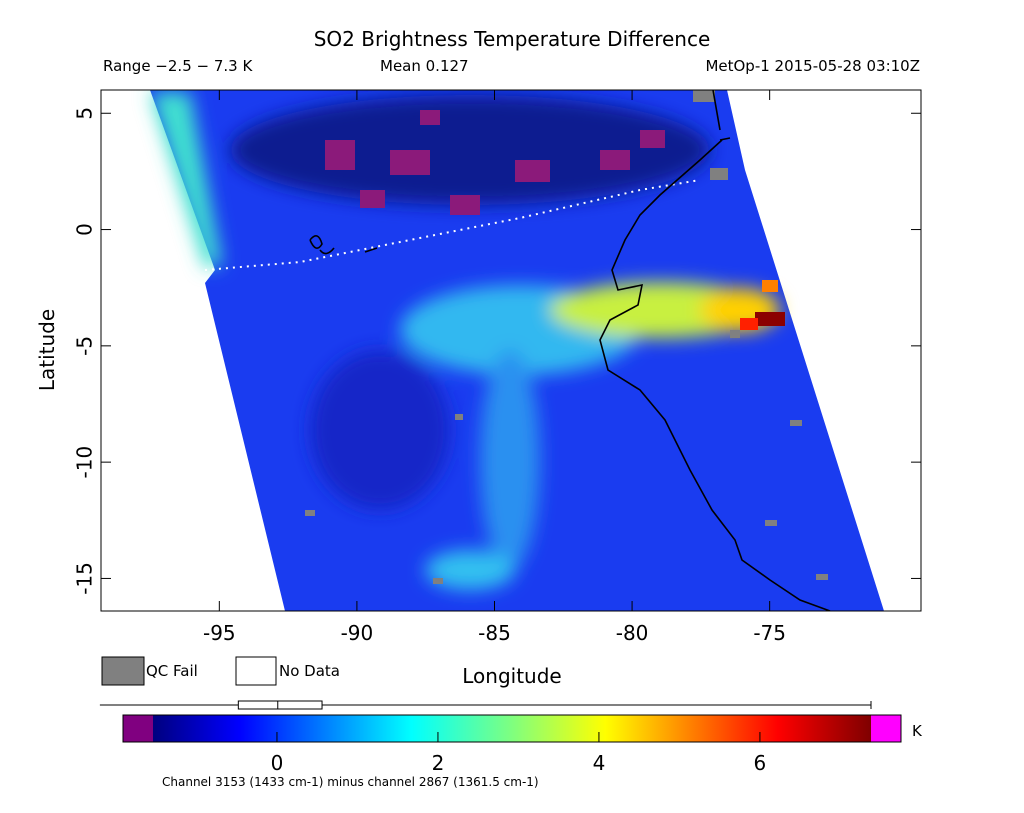  Describe the element at coordinates (632, 633) in the screenshot. I see `x-tick-label: -80` at that location.